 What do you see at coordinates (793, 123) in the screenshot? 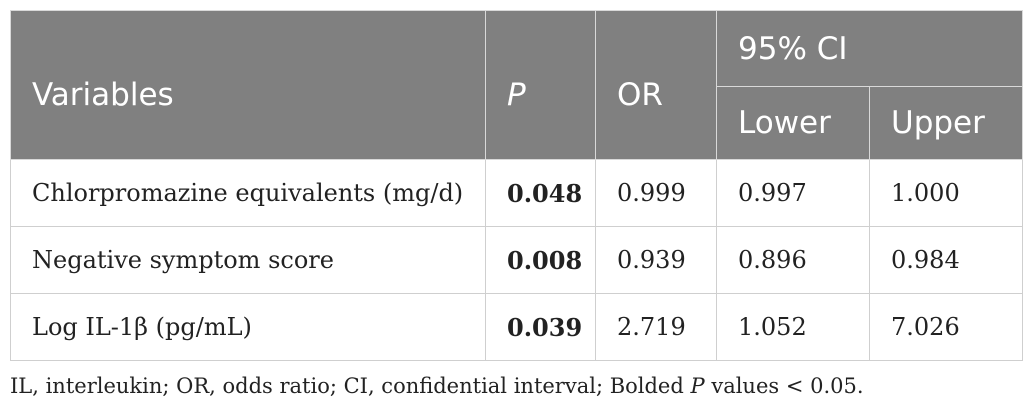
I see `header-lower: Lower` at bounding box center [793, 123].